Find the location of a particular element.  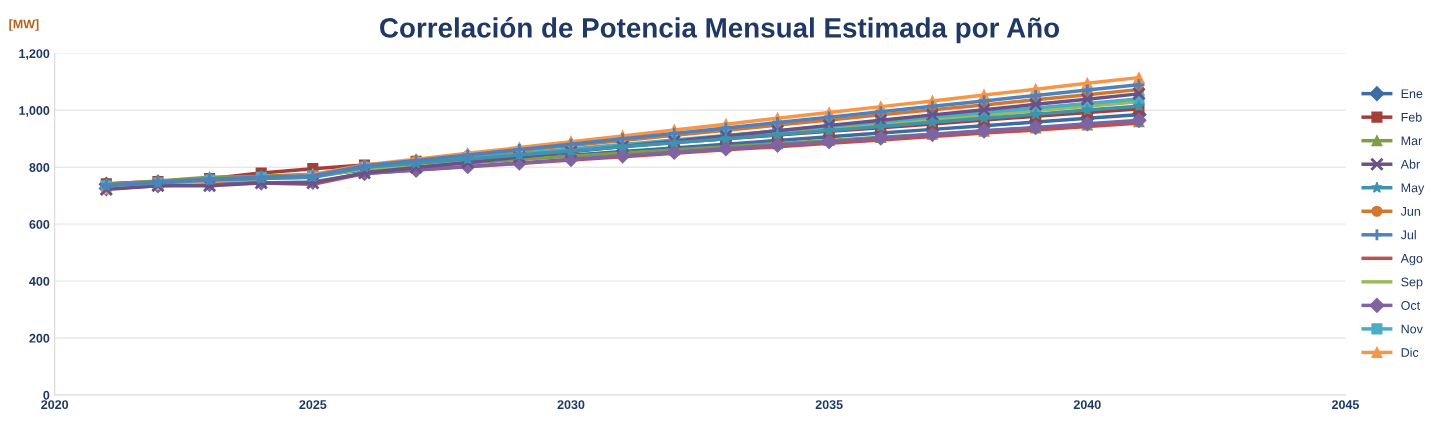

legend-label: May is located at coordinates (1413, 189).